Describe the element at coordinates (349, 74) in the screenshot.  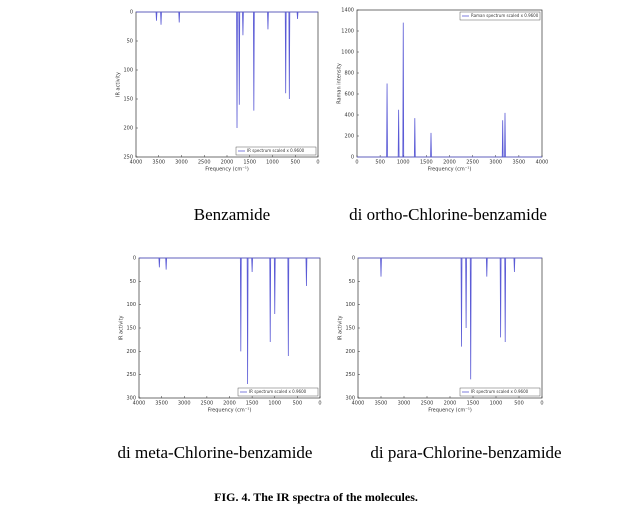
I see `y-tick-label: 800` at that location.